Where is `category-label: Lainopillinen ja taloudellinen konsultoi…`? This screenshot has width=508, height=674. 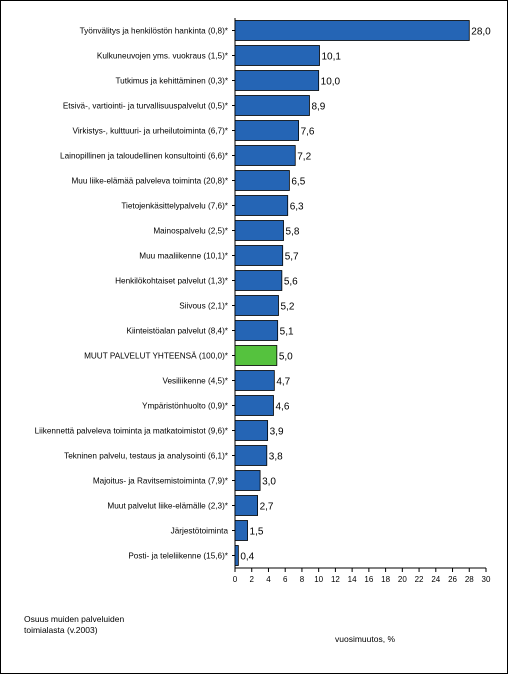
category-label: Lainopillinen ja taloudellinen konsultoi… is located at coordinates (144, 156).